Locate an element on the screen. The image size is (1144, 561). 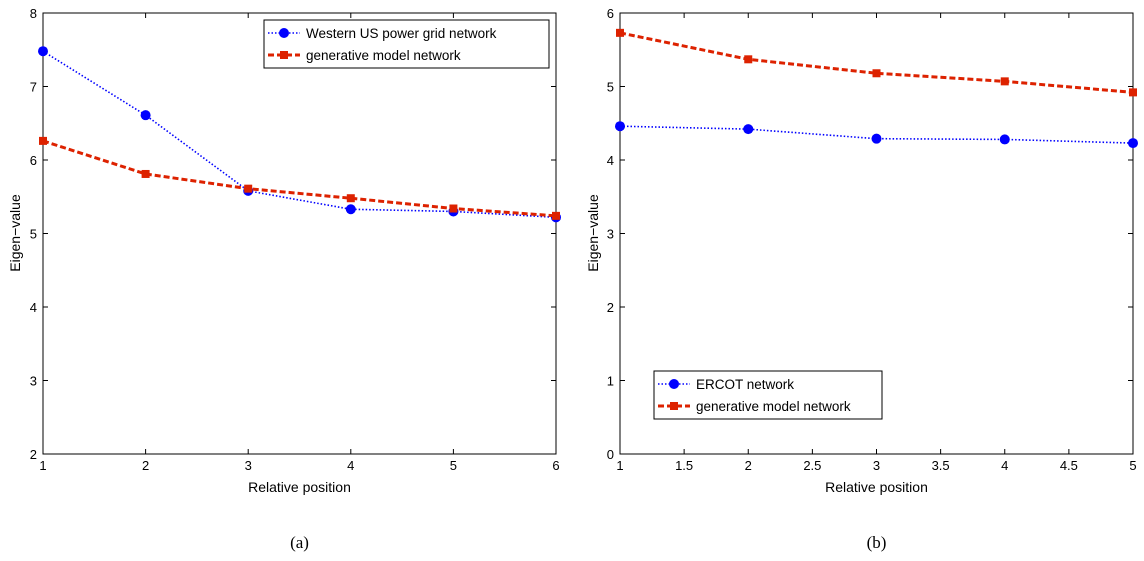
x-tick-label-b: 4.5 is located at coordinates (1069, 465).